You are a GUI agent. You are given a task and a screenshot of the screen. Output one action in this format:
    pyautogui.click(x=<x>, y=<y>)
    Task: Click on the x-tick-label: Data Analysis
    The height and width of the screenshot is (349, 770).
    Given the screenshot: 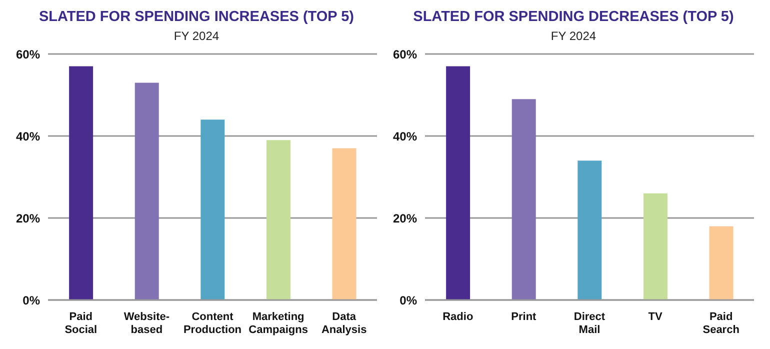 What is the action you would take?
    pyautogui.click(x=344, y=323)
    